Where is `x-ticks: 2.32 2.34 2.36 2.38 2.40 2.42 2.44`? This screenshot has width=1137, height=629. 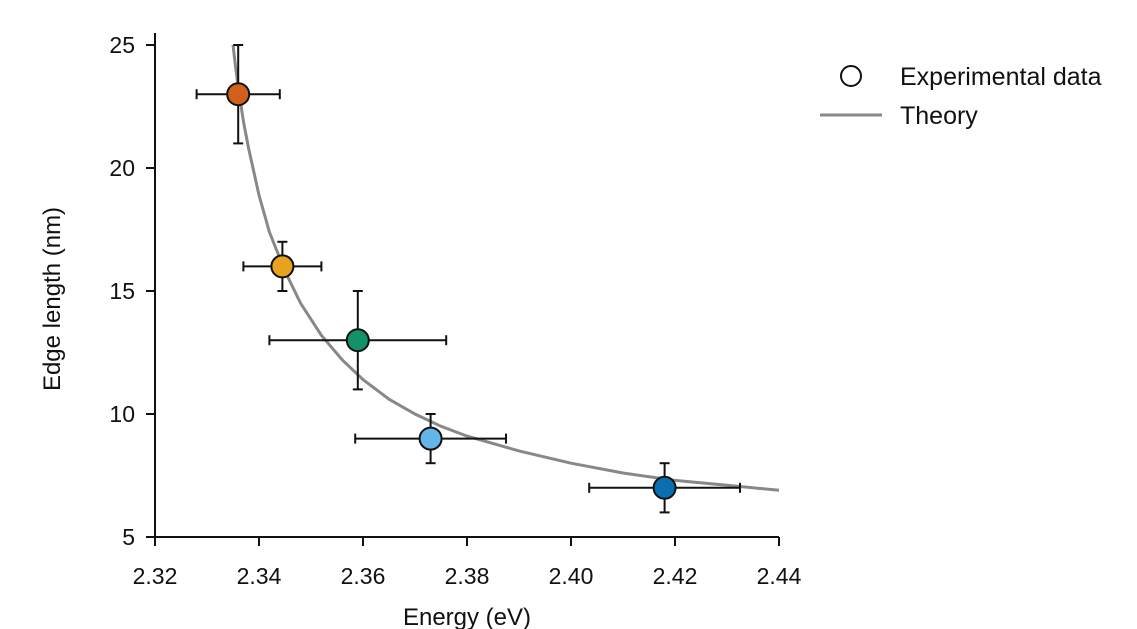 x-ticks: 2.32 2.34 2.36 2.38 2.40 2.42 2.44 is located at coordinates (467, 563).